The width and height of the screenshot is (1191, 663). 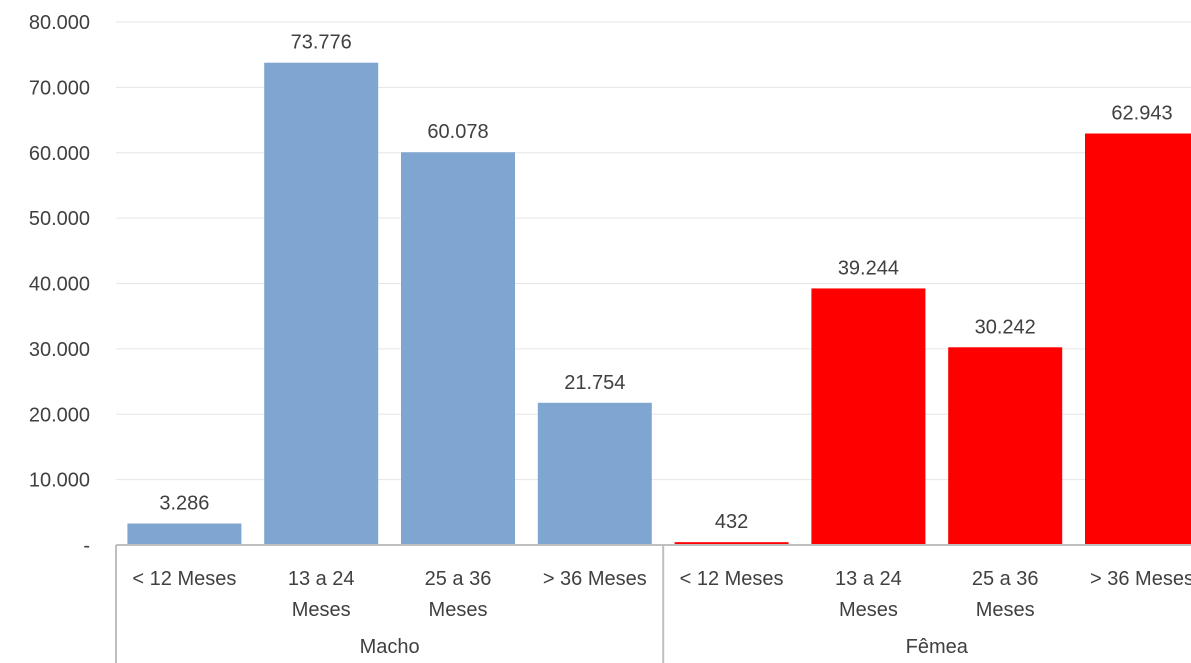 What do you see at coordinates (184, 504) in the screenshot?
I see `data-label: 3.286` at bounding box center [184, 504].